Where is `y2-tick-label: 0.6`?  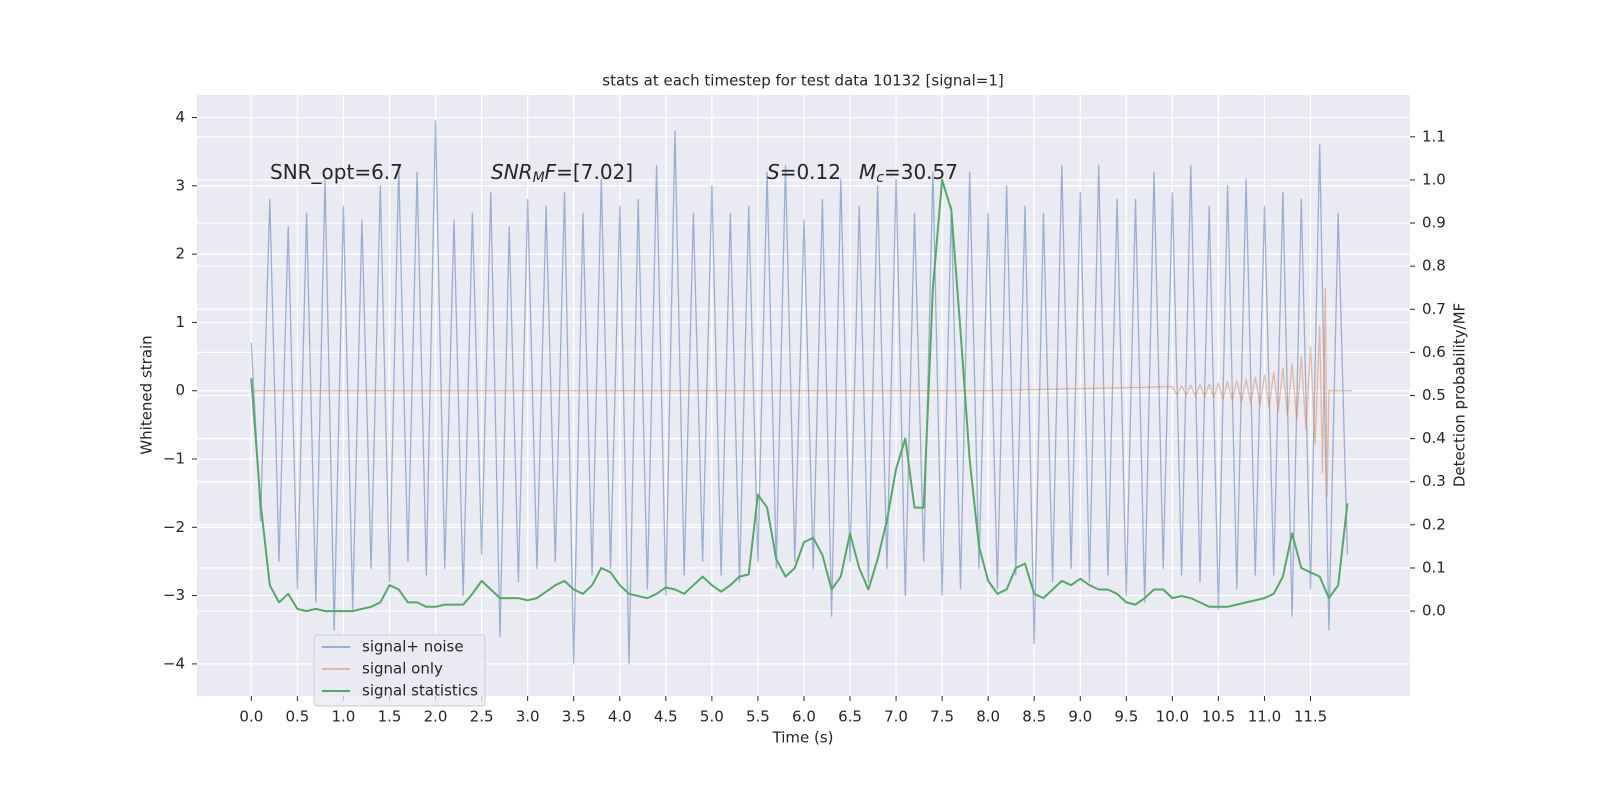
y2-tick-label: 0.6 is located at coordinates (1434, 352).